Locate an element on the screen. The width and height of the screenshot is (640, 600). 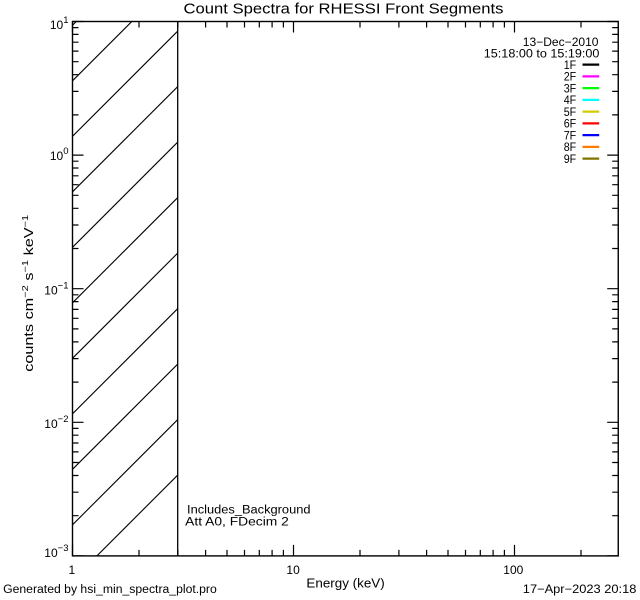
svg-text: 13−Dec−2010 is located at coordinates (561, 43).